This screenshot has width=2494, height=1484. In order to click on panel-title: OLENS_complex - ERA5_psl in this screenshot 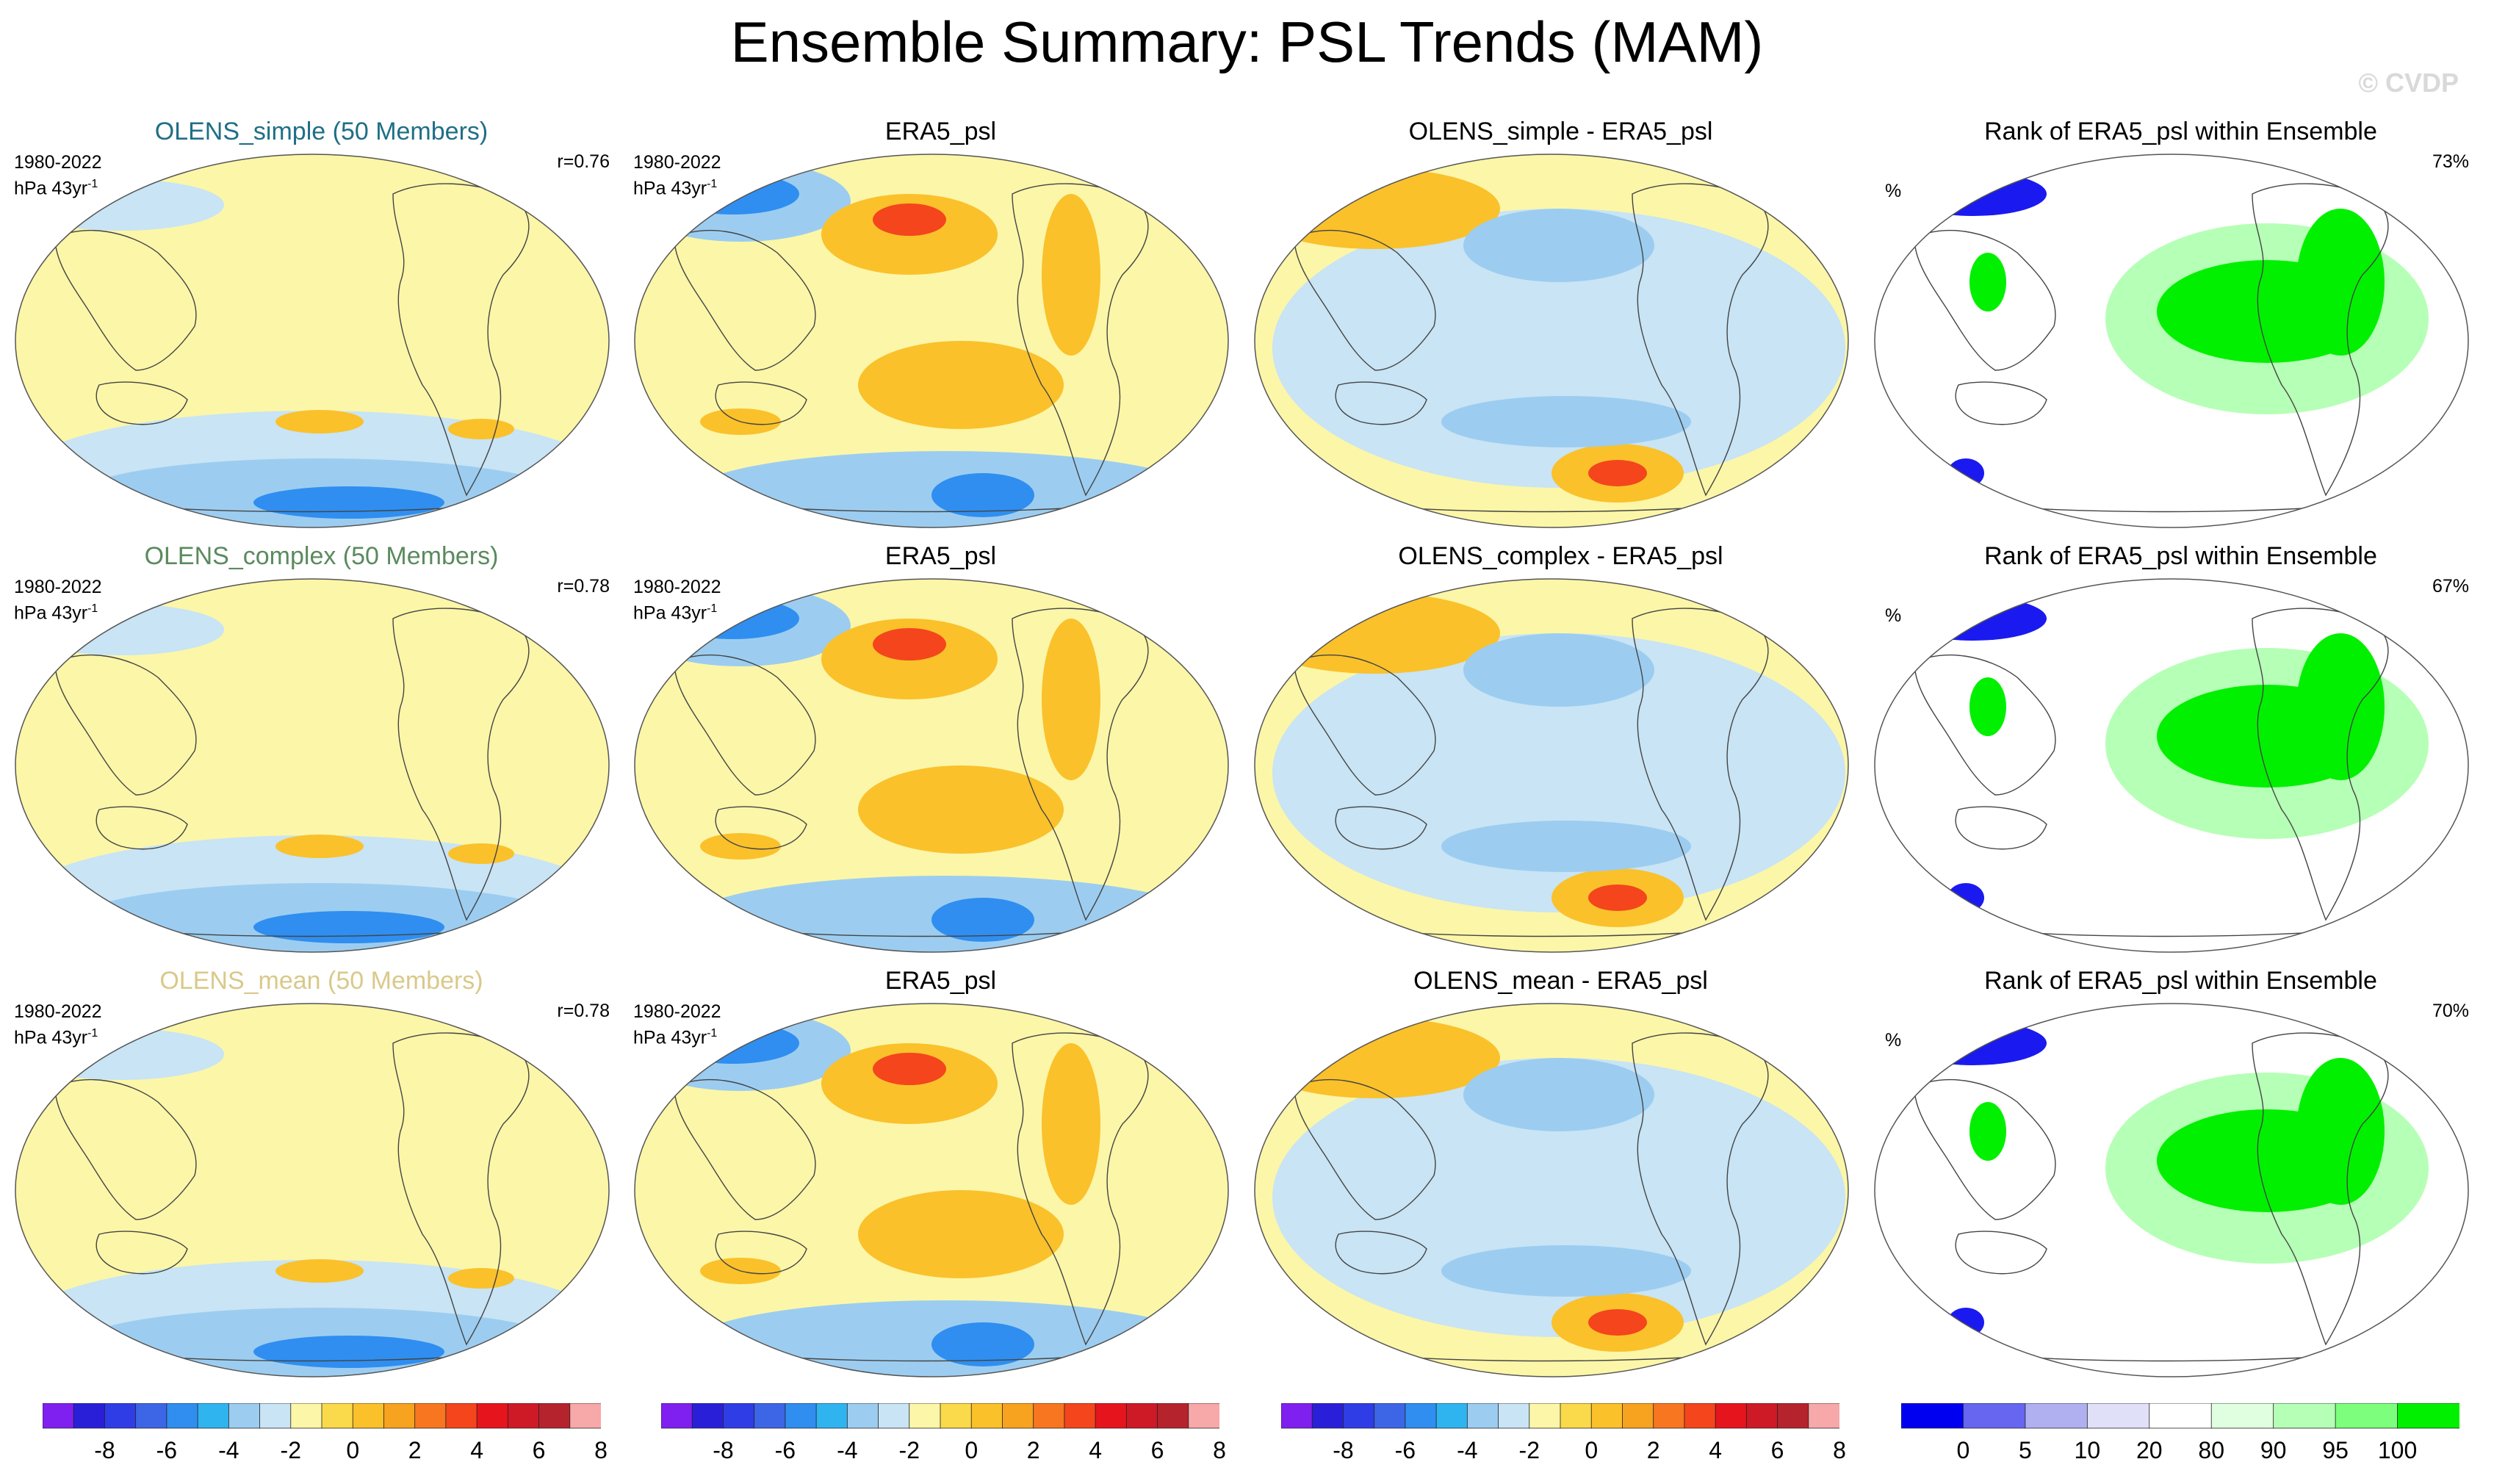, I will do `click(1560, 556)`.